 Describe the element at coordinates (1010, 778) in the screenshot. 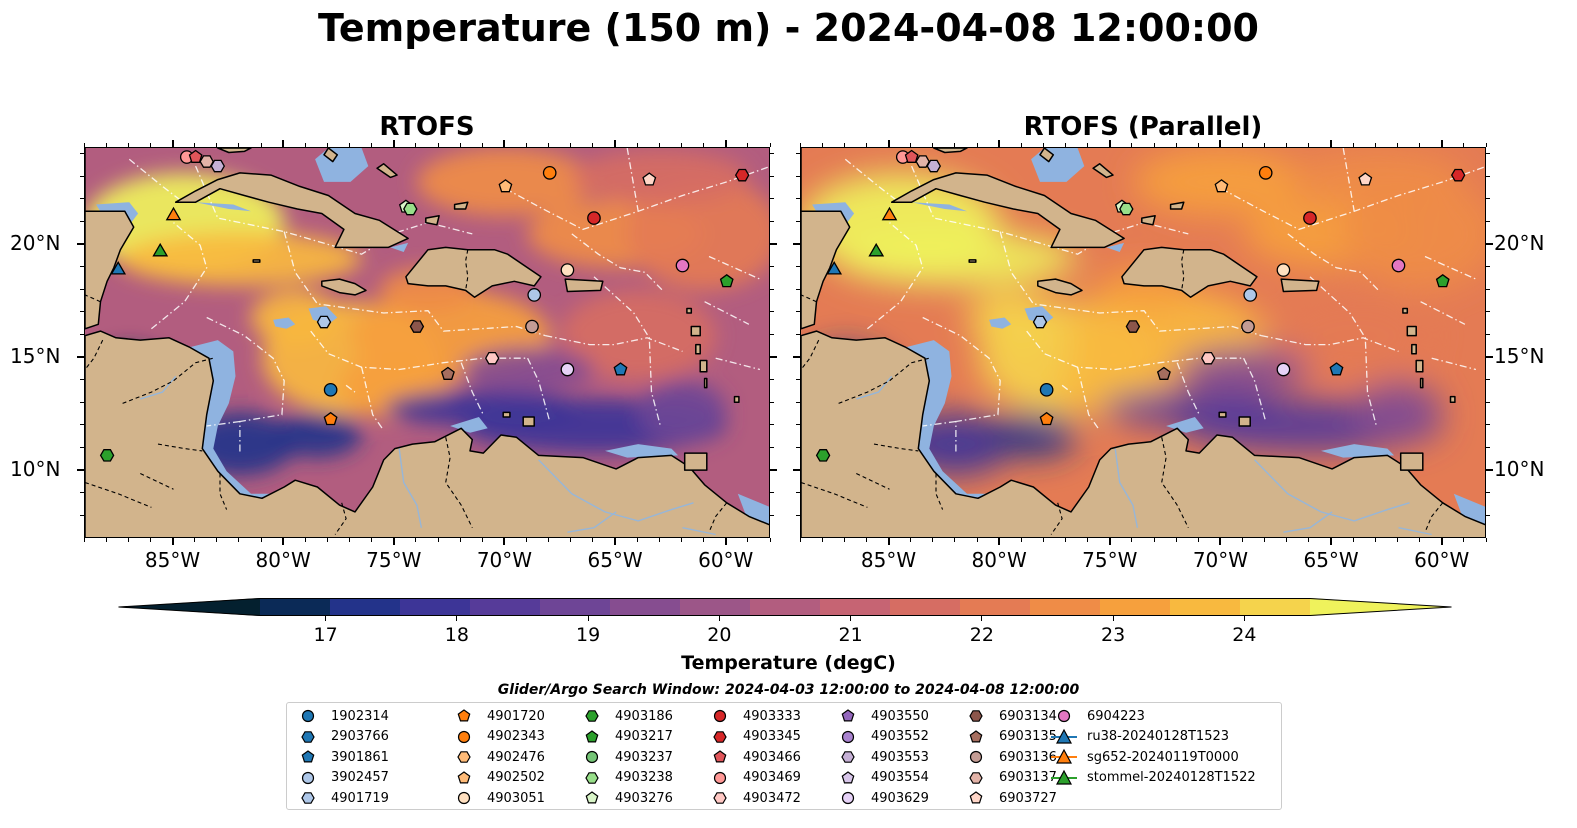

I see `legend-item: 6903137` at that location.